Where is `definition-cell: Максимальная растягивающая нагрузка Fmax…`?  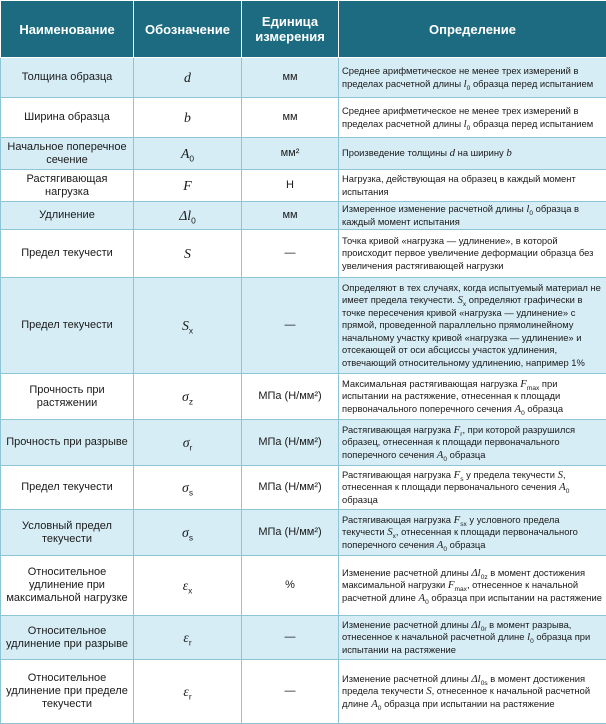
definition-cell: Максимальная растягивающая нагрузка Fmax… is located at coordinates (472, 396).